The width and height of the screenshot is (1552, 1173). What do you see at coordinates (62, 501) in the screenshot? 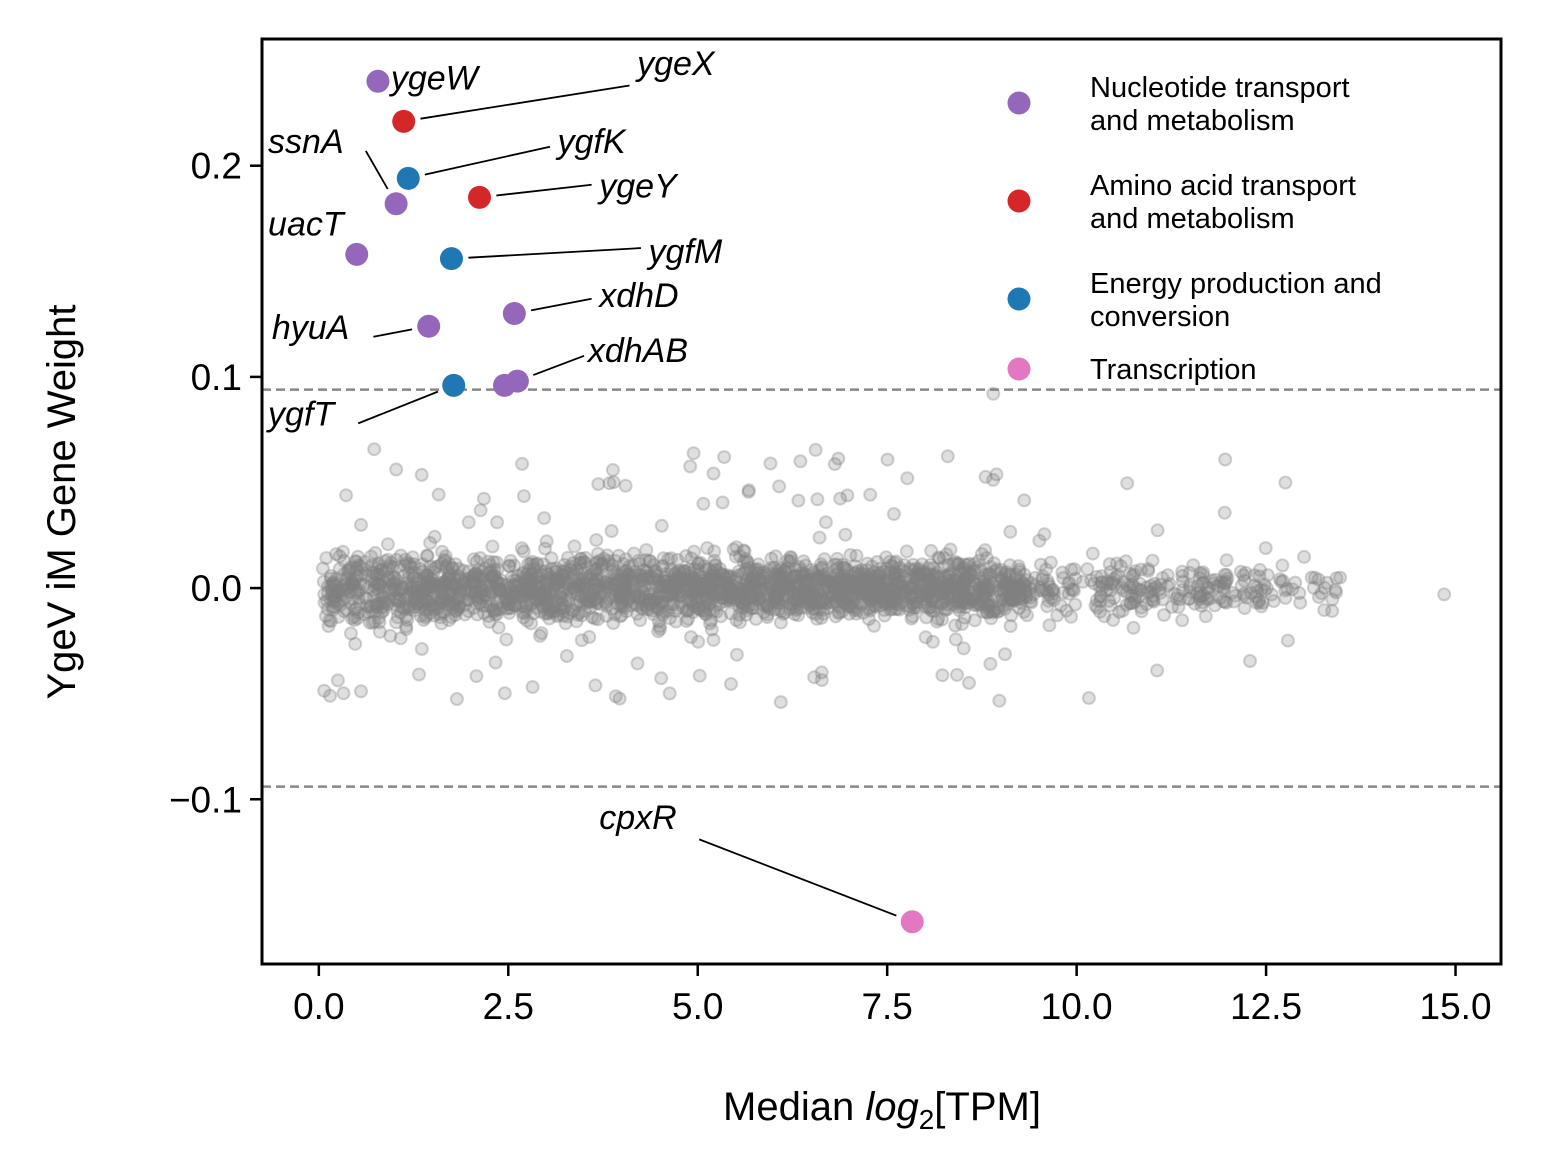
I see `y-axis-label: YgeV iM Gene Weight` at bounding box center [62, 501].